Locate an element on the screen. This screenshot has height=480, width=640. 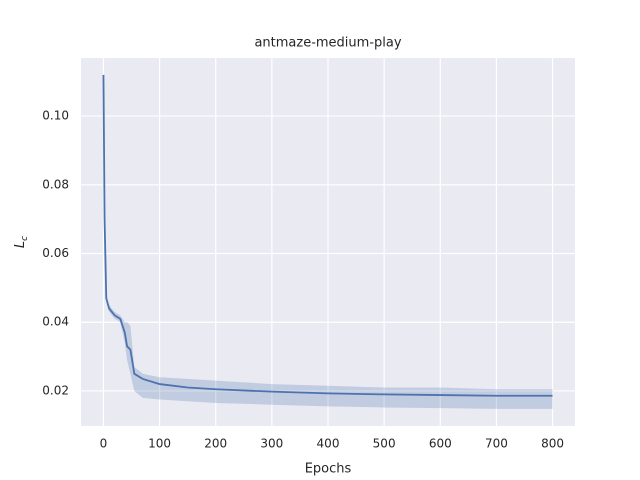
x-tick-label: 200 is located at coordinates (215, 444).